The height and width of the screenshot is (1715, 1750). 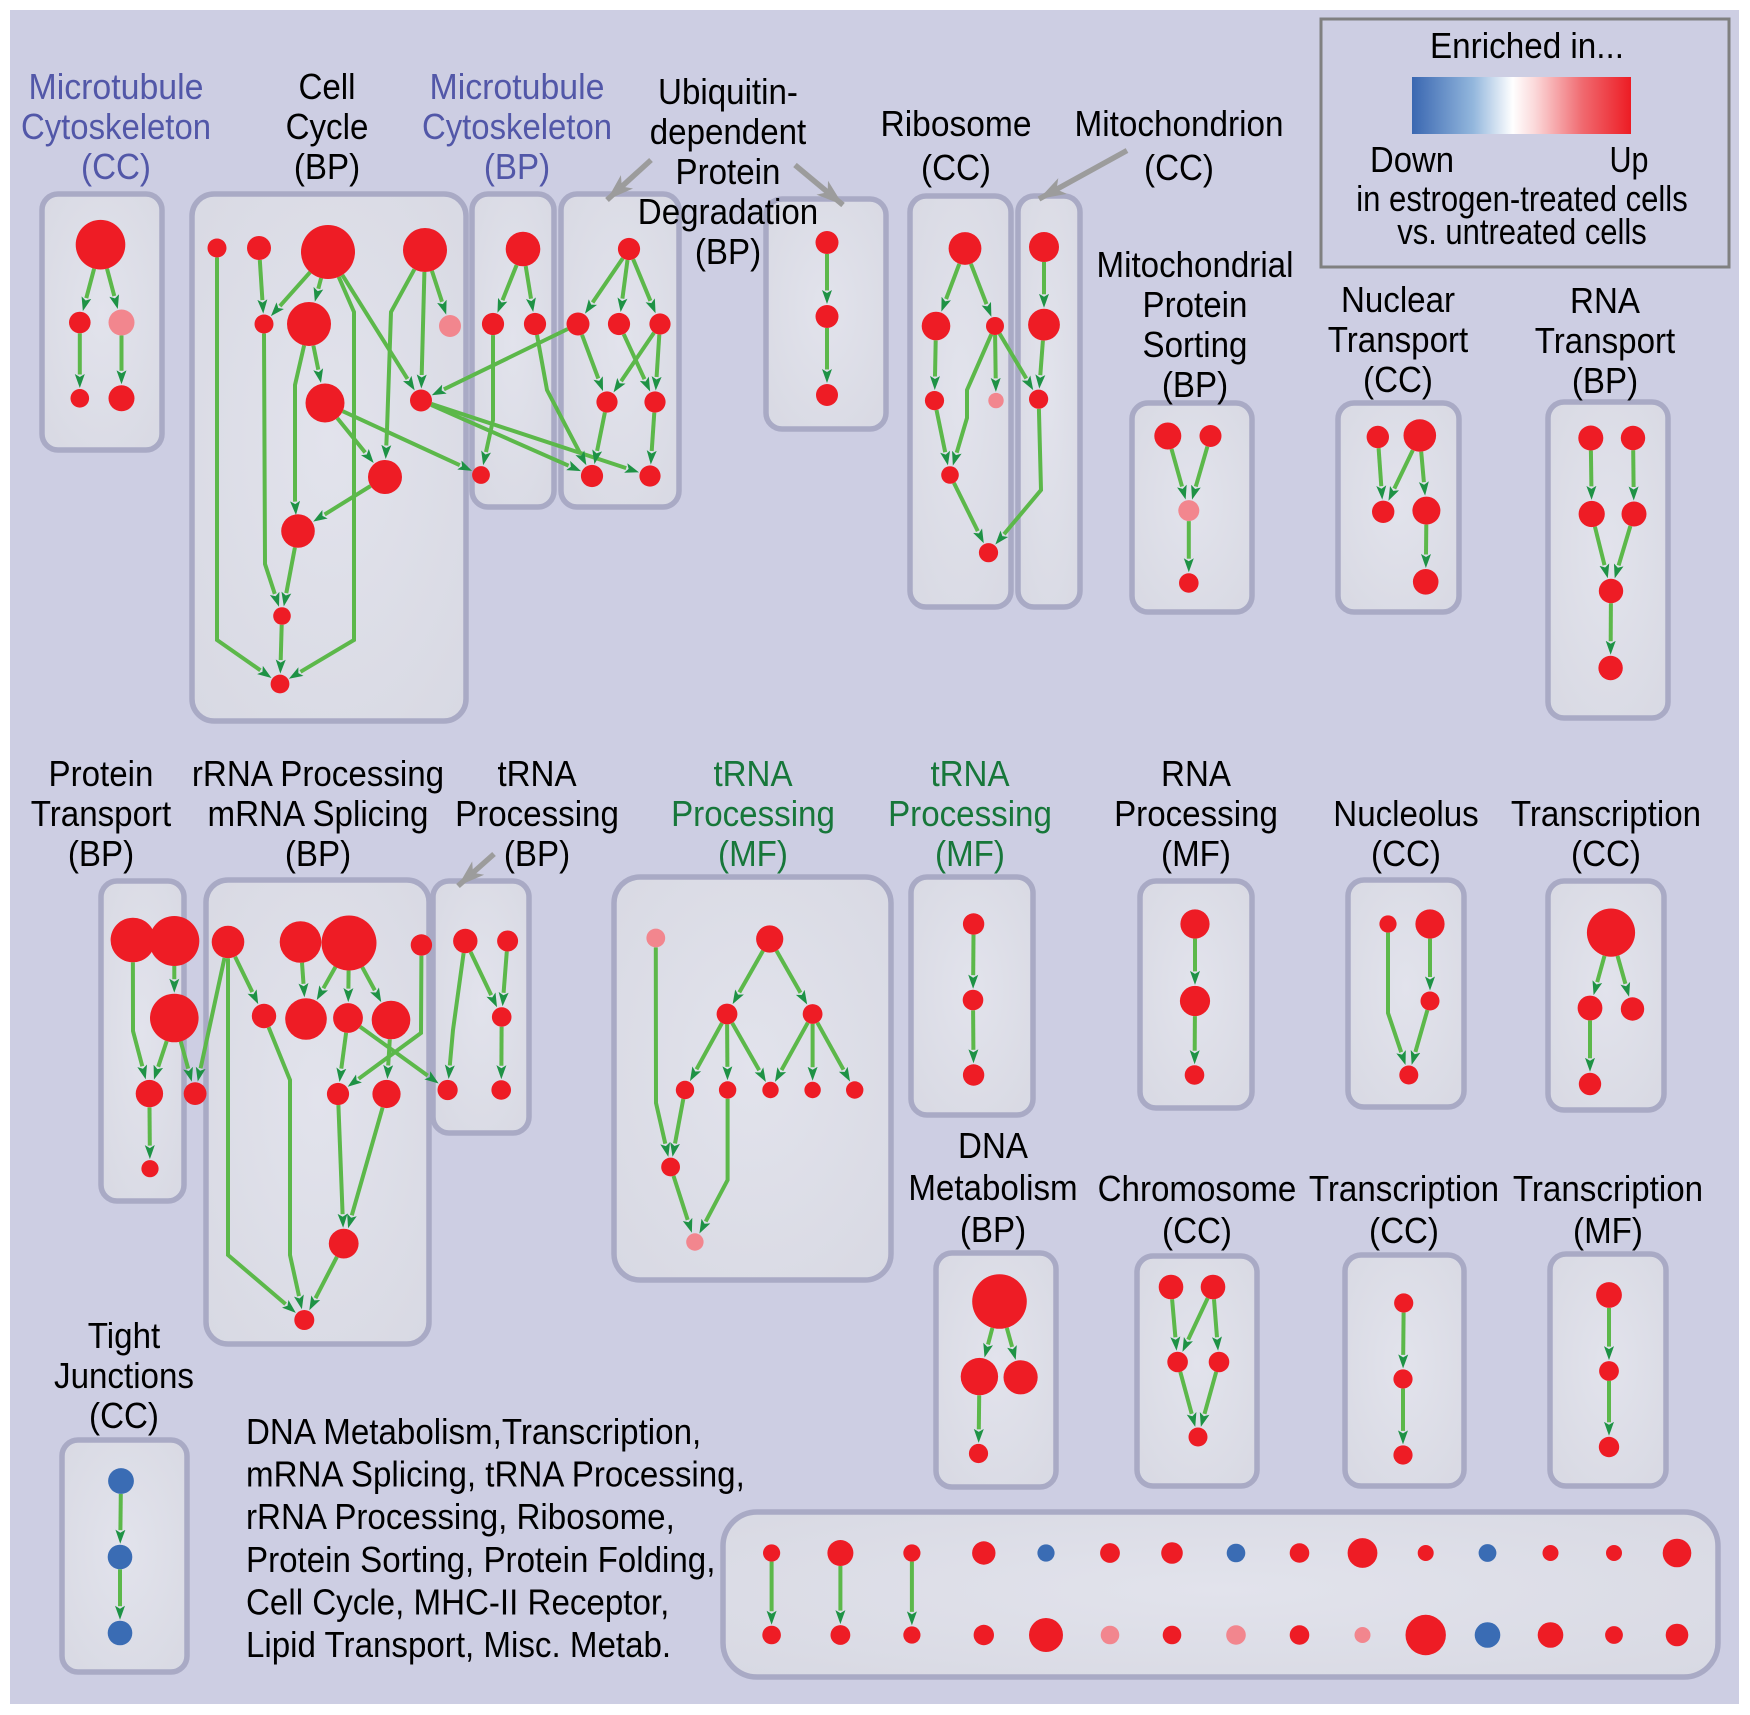 I want to click on svg-text: Ribosome, so click(x=956, y=123).